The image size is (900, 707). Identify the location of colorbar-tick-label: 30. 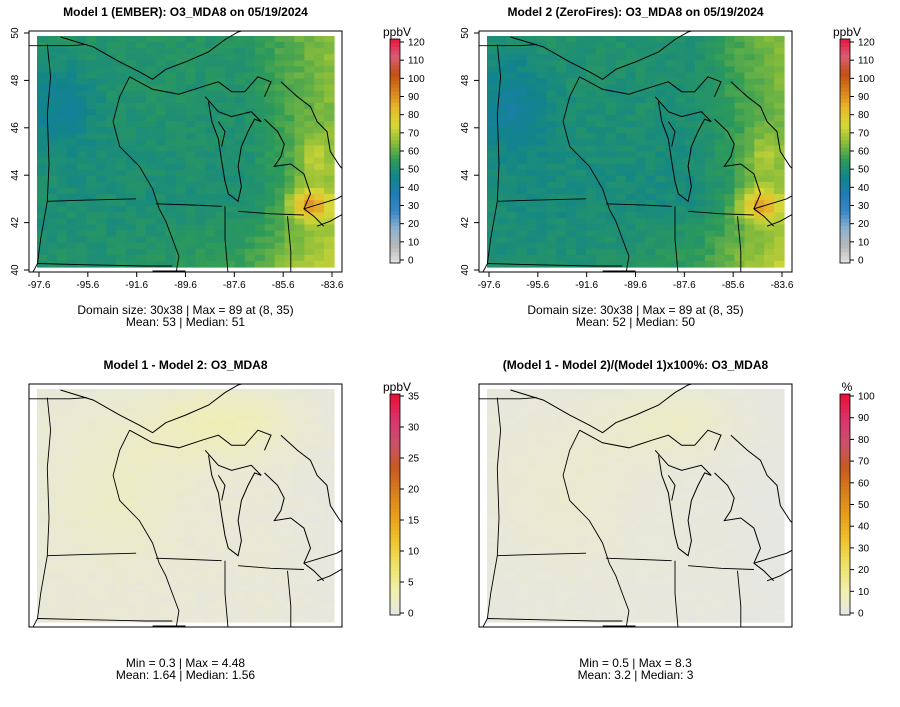
(414, 206).